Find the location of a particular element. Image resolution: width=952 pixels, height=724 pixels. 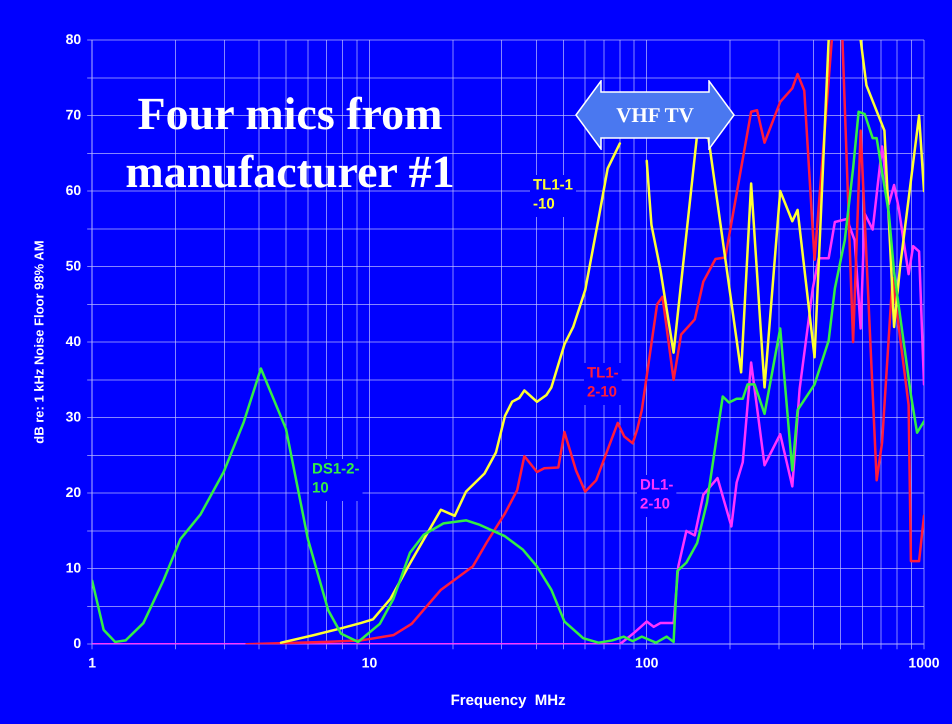

x-tick-label: 1 is located at coordinates (92, 662).